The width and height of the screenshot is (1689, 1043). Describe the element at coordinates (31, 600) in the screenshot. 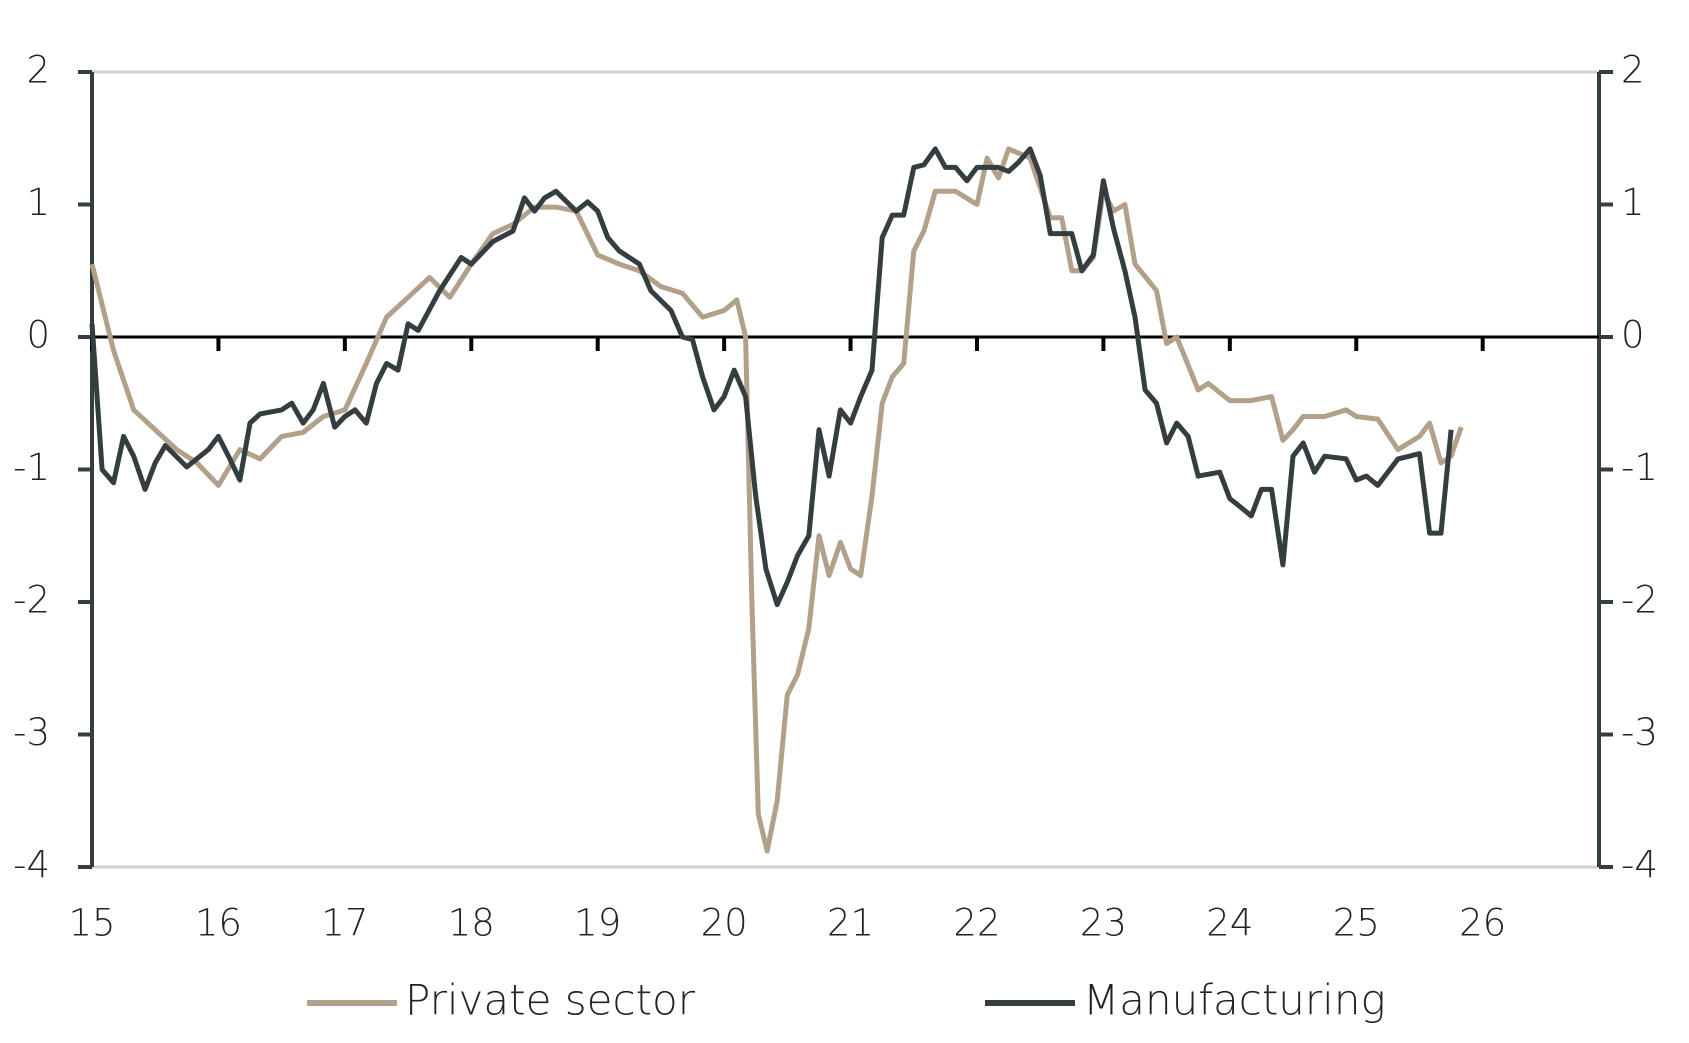

I see `y-tick-label: -2` at that location.